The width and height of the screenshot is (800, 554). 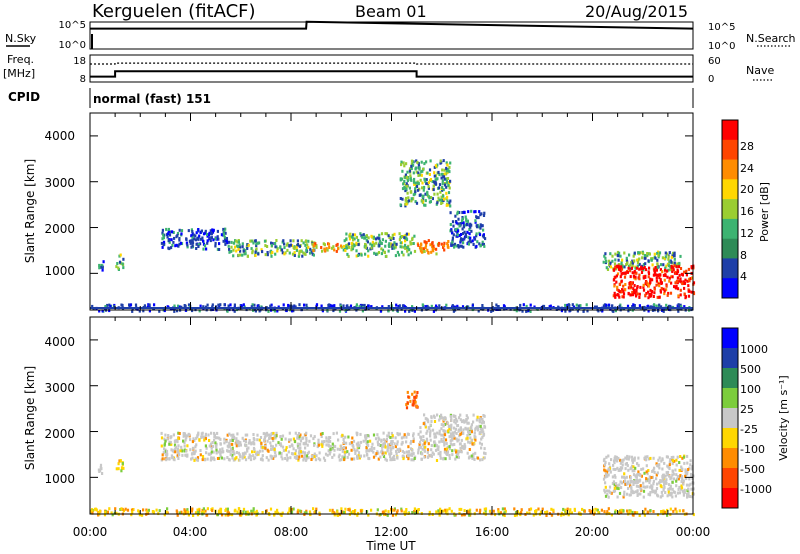 I want to click on nsky-left-tick-top: 10^5, so click(x=72, y=25).